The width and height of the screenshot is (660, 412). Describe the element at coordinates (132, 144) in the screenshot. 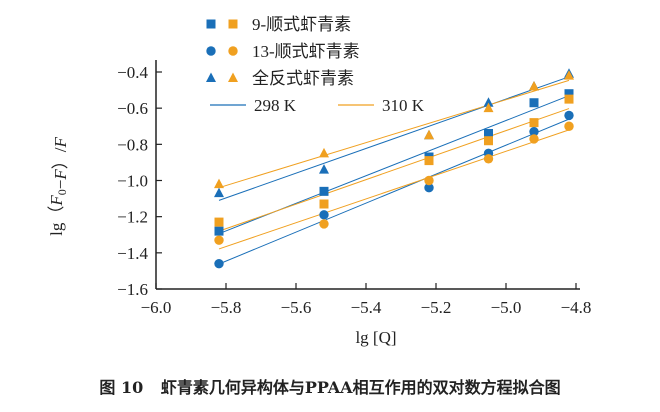

I see `y-tick-label: −0.8` at that location.